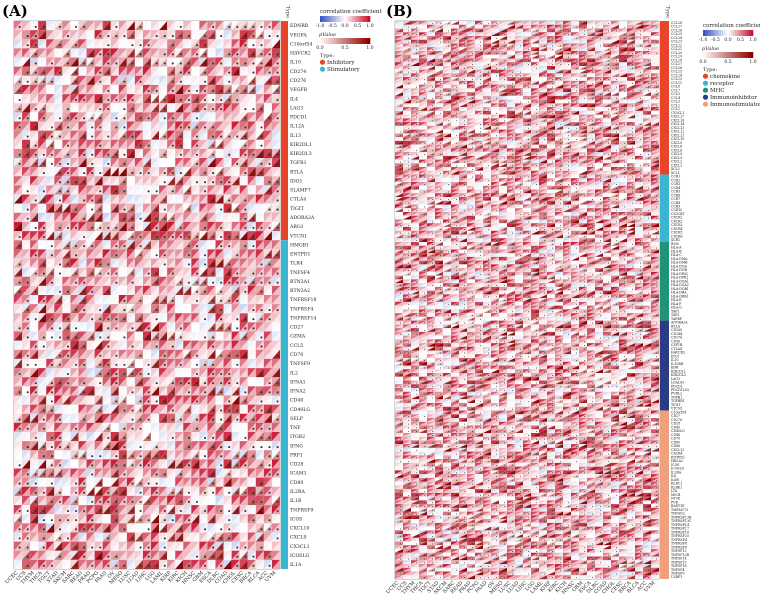 The image size is (760, 609). Describe the element at coordinates (299, 245) in the screenshot. I see `row-label: HMGB1` at that location.